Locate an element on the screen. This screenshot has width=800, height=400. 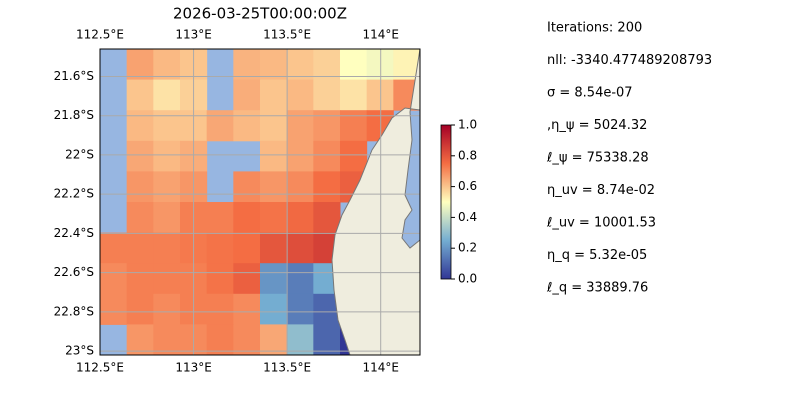
lat-label: 21.6°S is located at coordinates (74, 76).